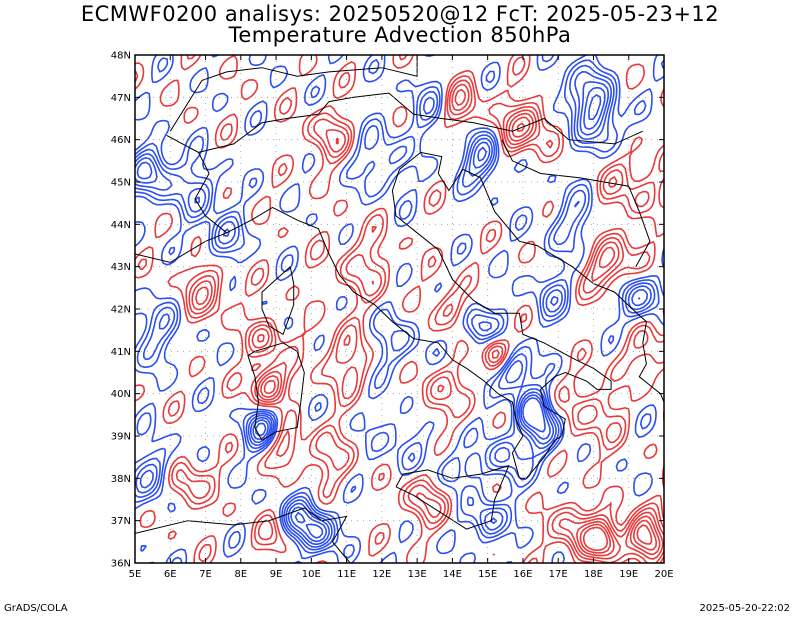 Image resolution: width=800 pixels, height=618 pixels. Describe the element at coordinates (584, 337) in the screenshot. I see `warm-contour` at that location.